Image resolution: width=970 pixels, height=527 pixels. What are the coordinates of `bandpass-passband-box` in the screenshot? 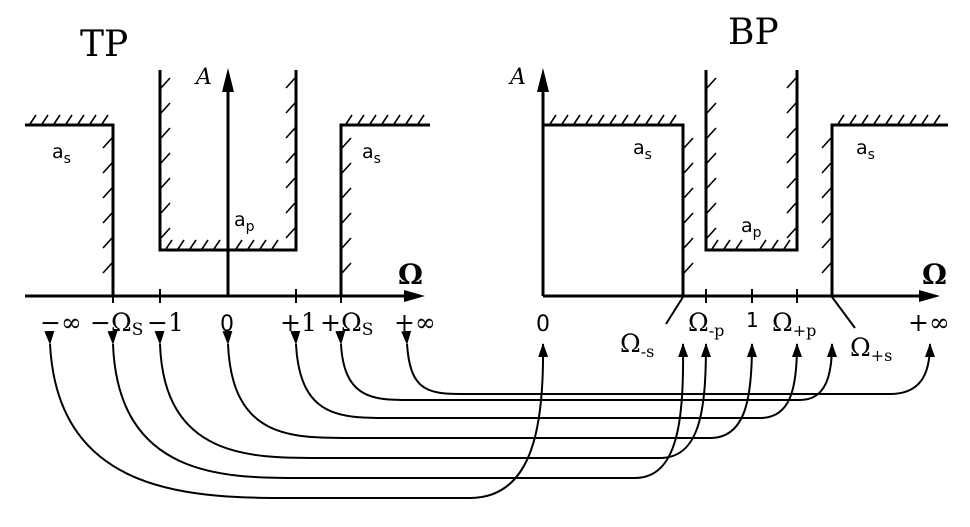 It's located at (751, 161).